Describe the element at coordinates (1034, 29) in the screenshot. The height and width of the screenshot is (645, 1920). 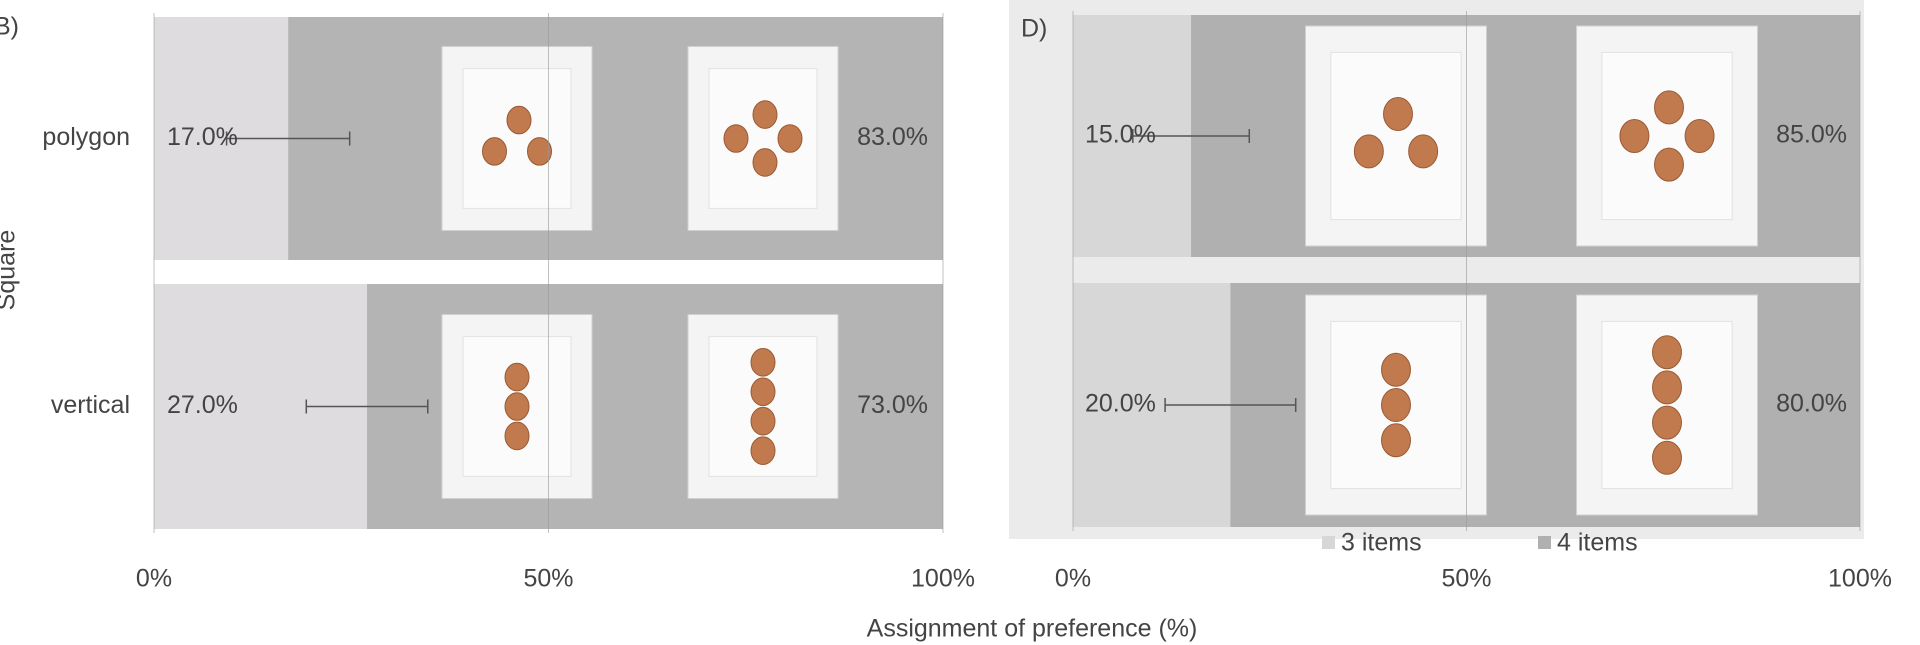
I see `panel-label: D)` at that location.